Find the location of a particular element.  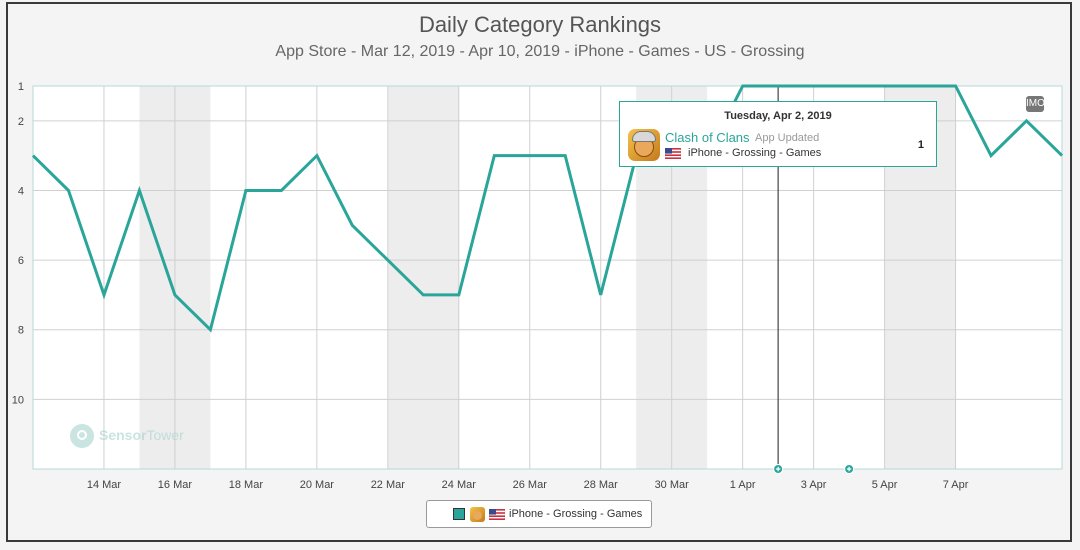

x-tick-label: 20 Mar is located at coordinates (317, 485).